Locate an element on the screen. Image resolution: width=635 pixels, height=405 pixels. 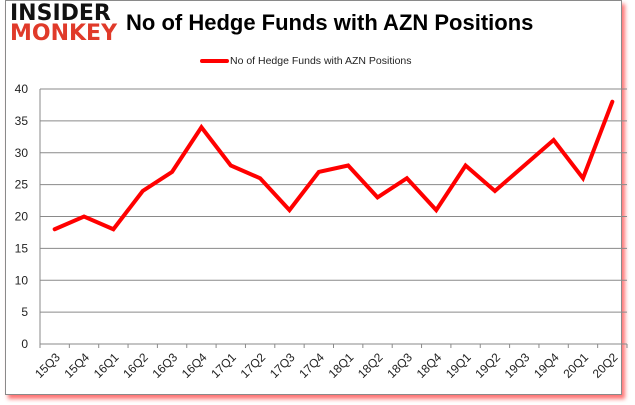
x-tick-label: 16Q2 is located at coordinates (135, 365).